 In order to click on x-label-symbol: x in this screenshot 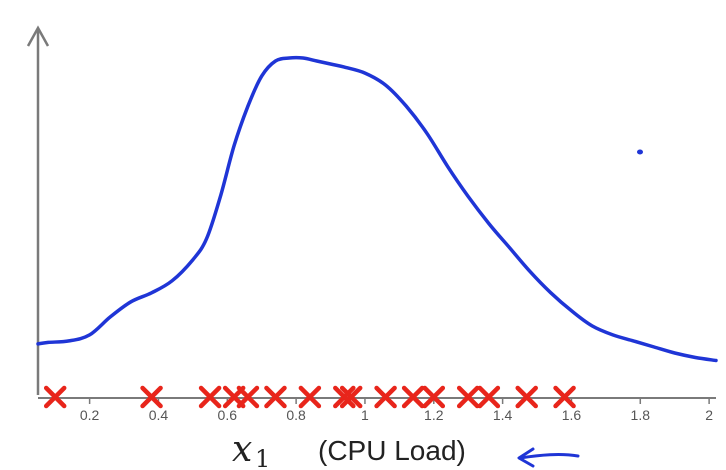, I will do `click(242, 449)`.